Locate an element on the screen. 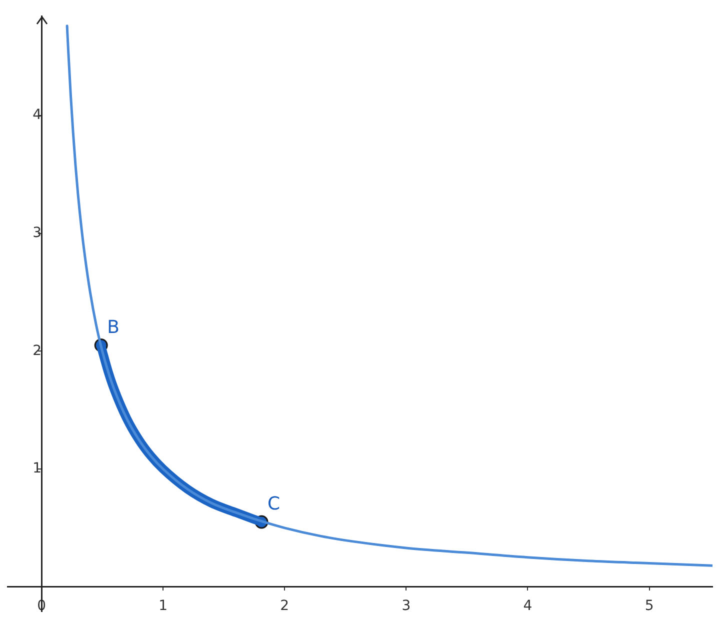 This screenshot has width=720, height=628. x-tick-label: 3 is located at coordinates (406, 606).